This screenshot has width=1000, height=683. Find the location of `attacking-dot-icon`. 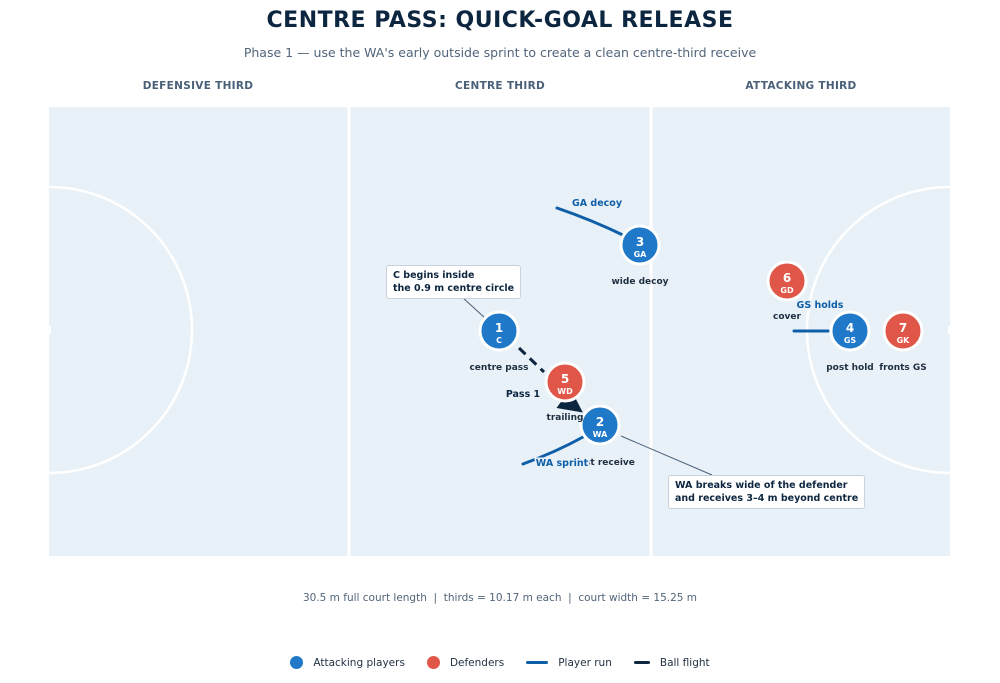

attacking-dot-icon is located at coordinates (297, 662).